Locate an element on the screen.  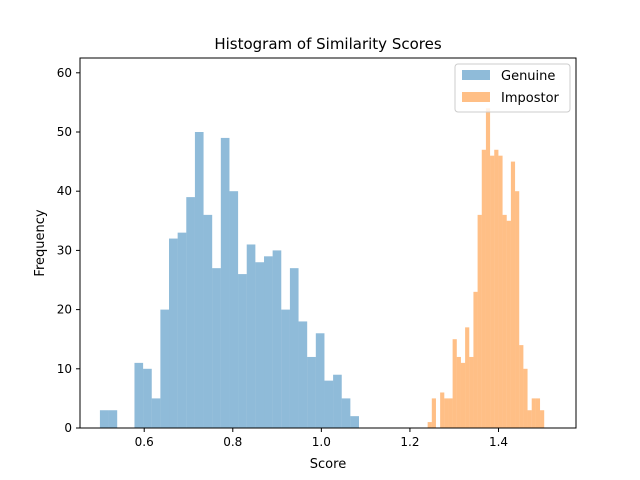
x-tick-label: 0.6 is located at coordinates (144, 442).